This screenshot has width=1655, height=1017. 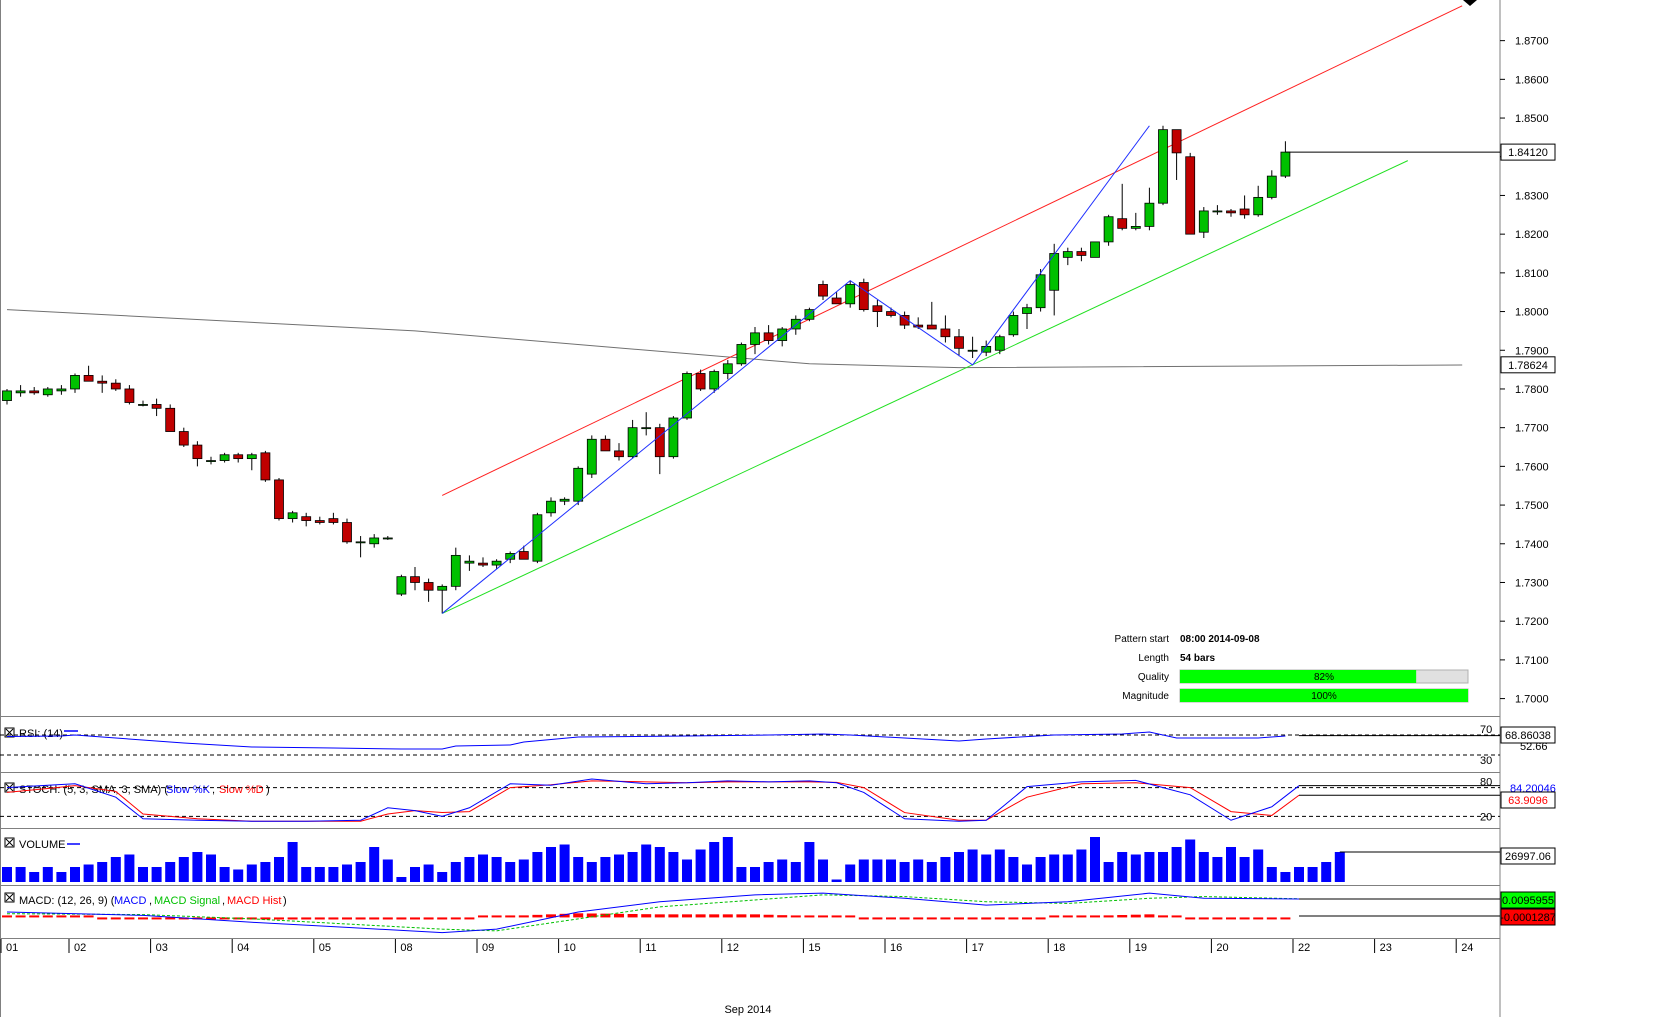 I want to click on price-tick-label: 1.7000, so click(x=1532, y=700).